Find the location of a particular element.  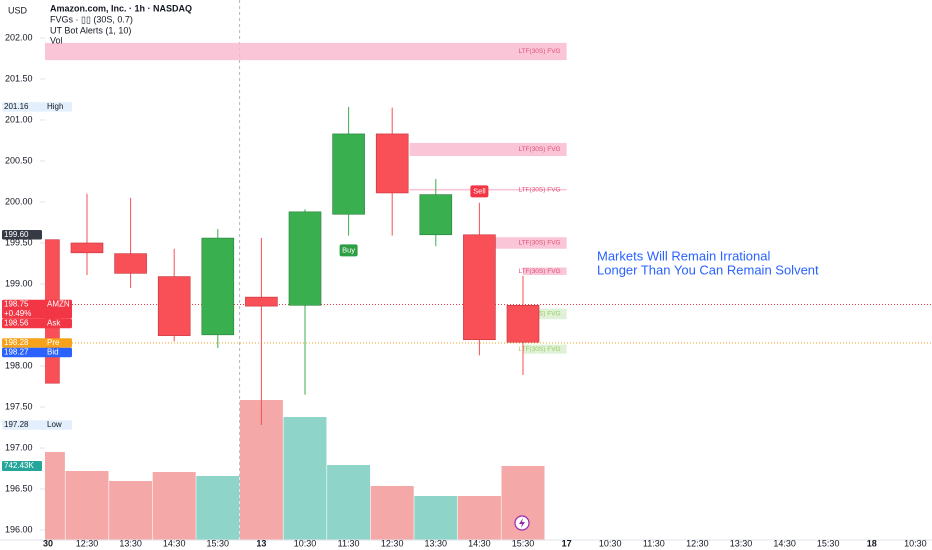

replay-icon is located at coordinates (522, 523).